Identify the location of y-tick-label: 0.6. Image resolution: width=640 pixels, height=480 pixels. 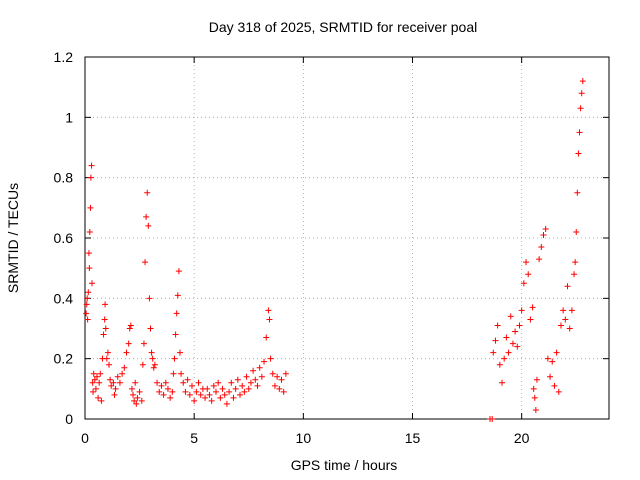
(64, 238).